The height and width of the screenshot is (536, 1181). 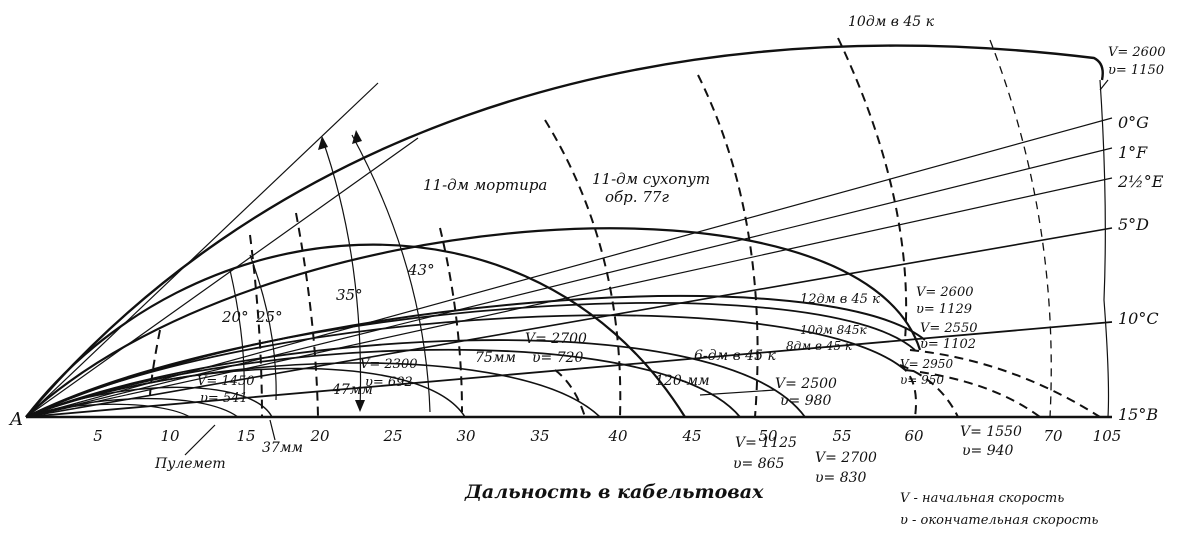 I want to click on pointer-gun10-arc, so click(x=1104, y=85).